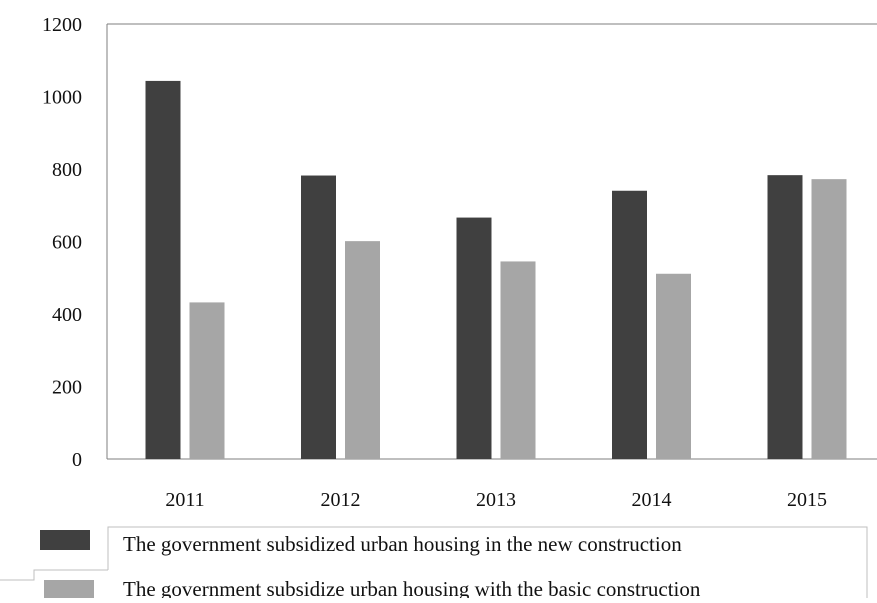 This screenshot has height=603, width=877. Describe the element at coordinates (163, 269) in the screenshot. I see `bar-series-1-2011` at that location.